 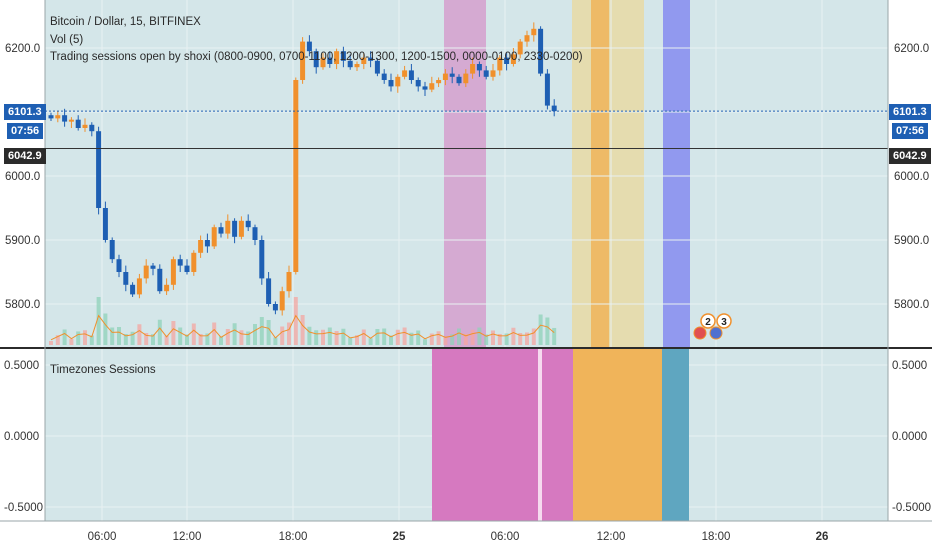 I want to click on time-tick-label: 26, so click(x=822, y=537).